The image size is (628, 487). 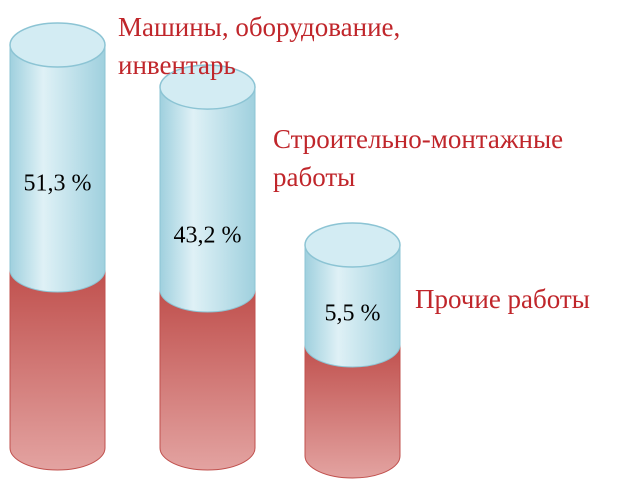 I want to click on value-label: 43,2 %, so click(x=208, y=236).